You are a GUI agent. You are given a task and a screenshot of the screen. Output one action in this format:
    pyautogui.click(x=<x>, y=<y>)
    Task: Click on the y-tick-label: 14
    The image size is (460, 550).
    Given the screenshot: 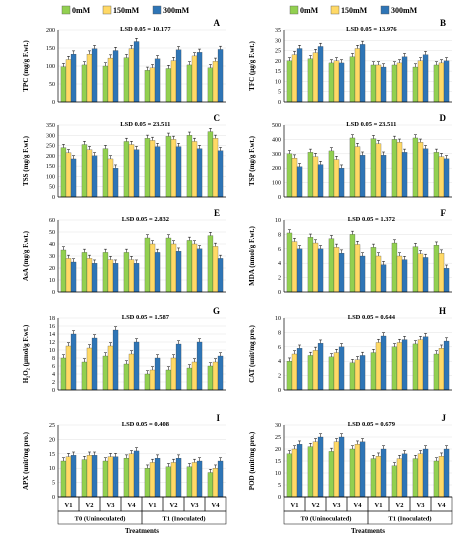 What is the action you would take?
    pyautogui.click(x=52, y=335)
    